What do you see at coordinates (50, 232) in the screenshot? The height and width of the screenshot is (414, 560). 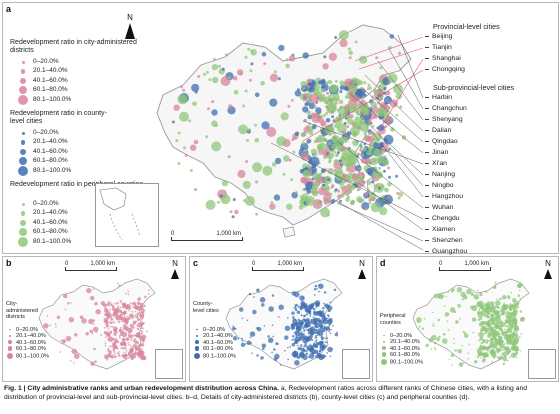 I see `legend-label: 60.1–80.0%` at bounding box center [50, 232].